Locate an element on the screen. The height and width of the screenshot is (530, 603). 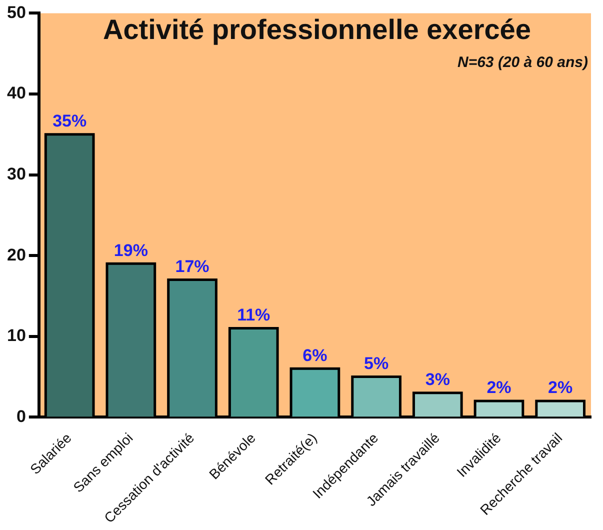
y-tick-label: 50 is located at coordinates (16, 12).